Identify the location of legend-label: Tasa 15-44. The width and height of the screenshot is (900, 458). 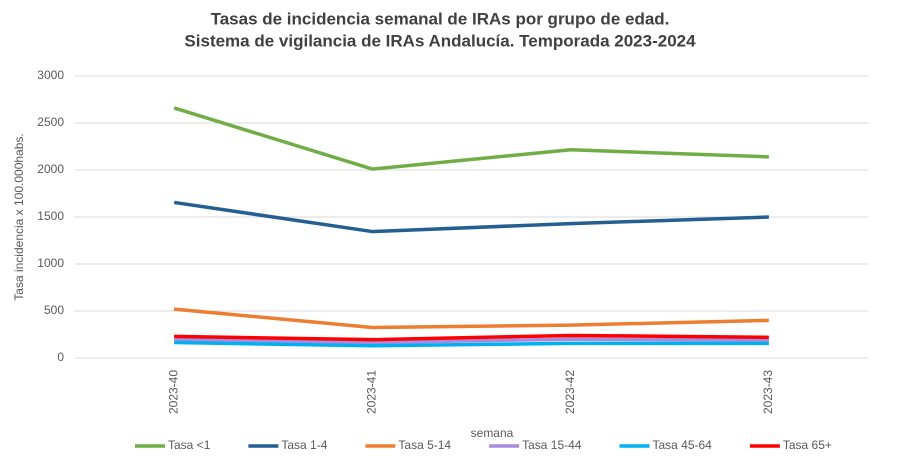
(552, 445).